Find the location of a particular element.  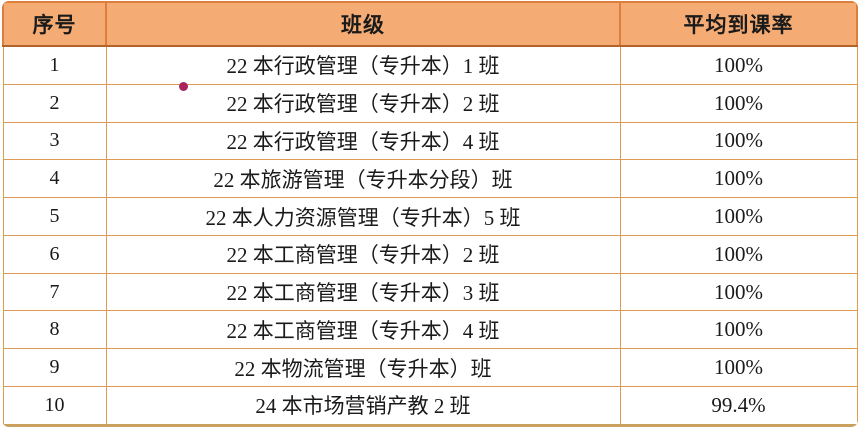

row-index-cell: 1 is located at coordinates (54, 65).